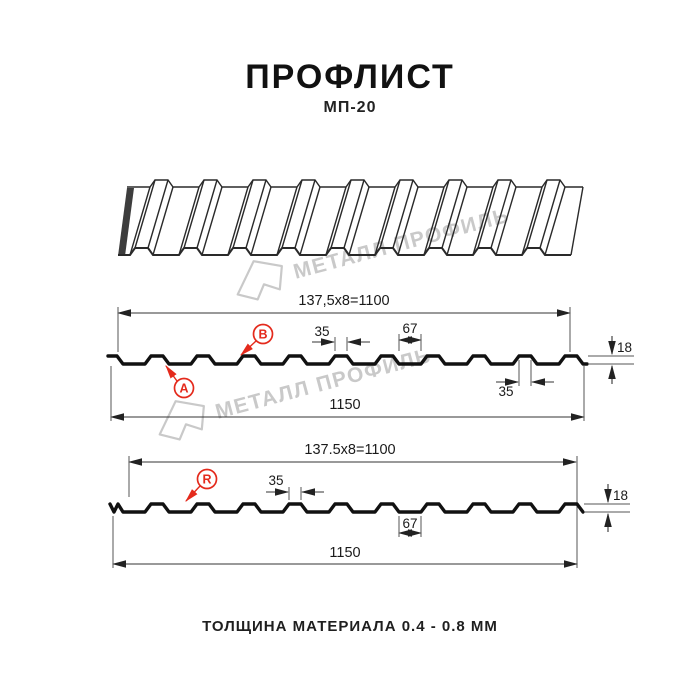  I want to click on dimension-label-working-width: 137,5x8=1100, so click(343, 301).